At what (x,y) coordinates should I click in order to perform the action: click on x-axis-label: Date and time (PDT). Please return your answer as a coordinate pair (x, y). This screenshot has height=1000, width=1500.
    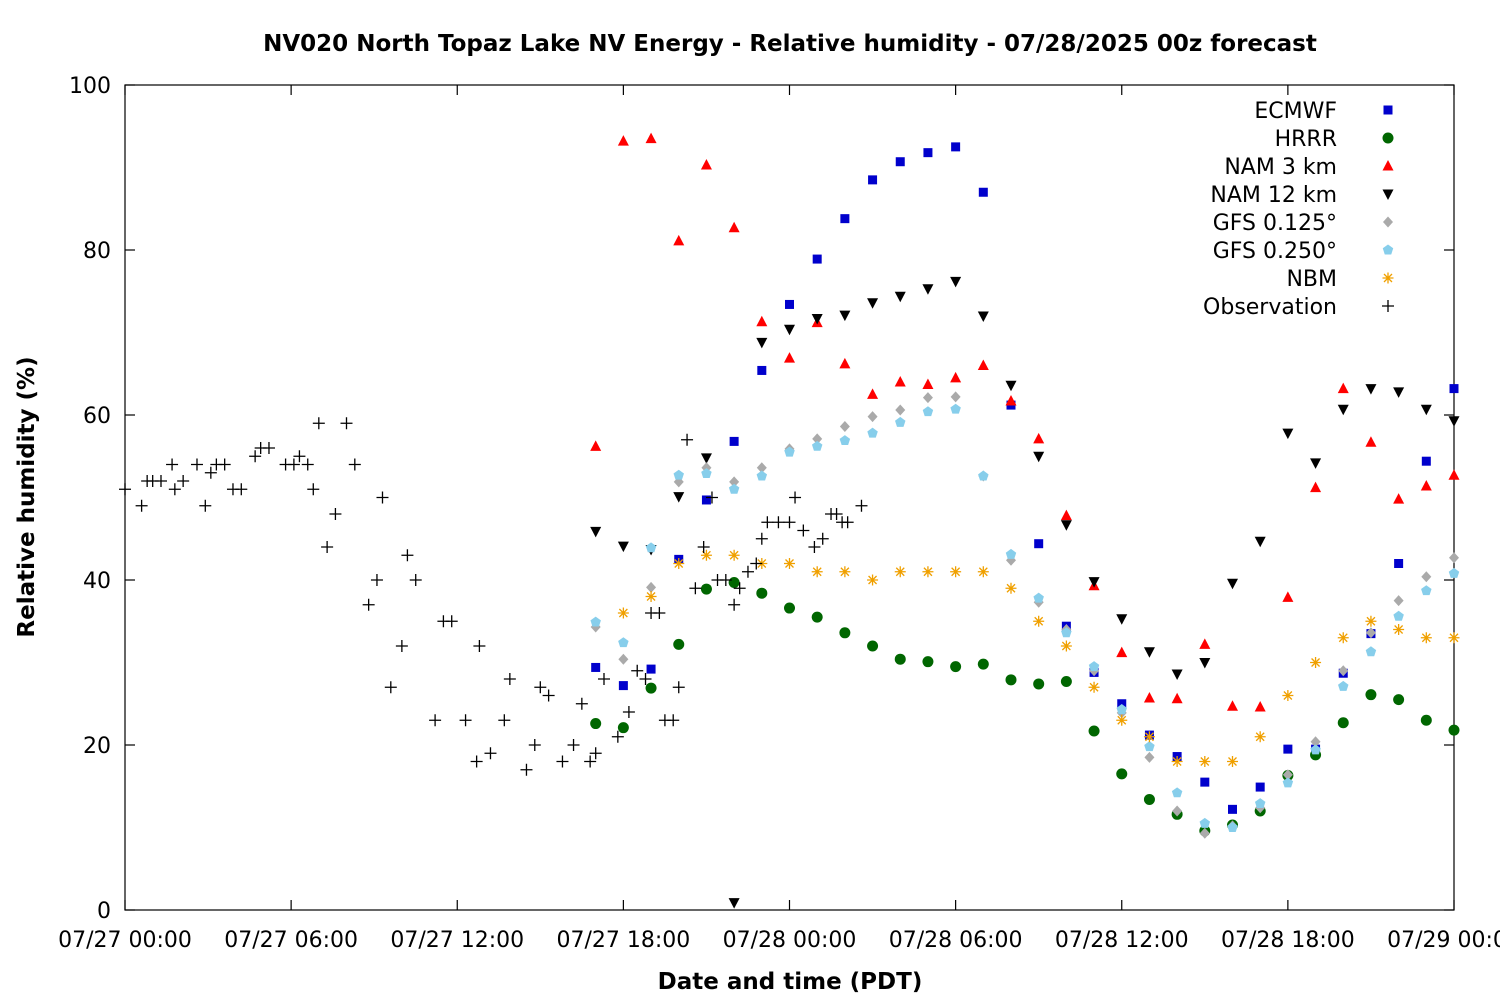
    Looking at the image, I should click on (790, 982).